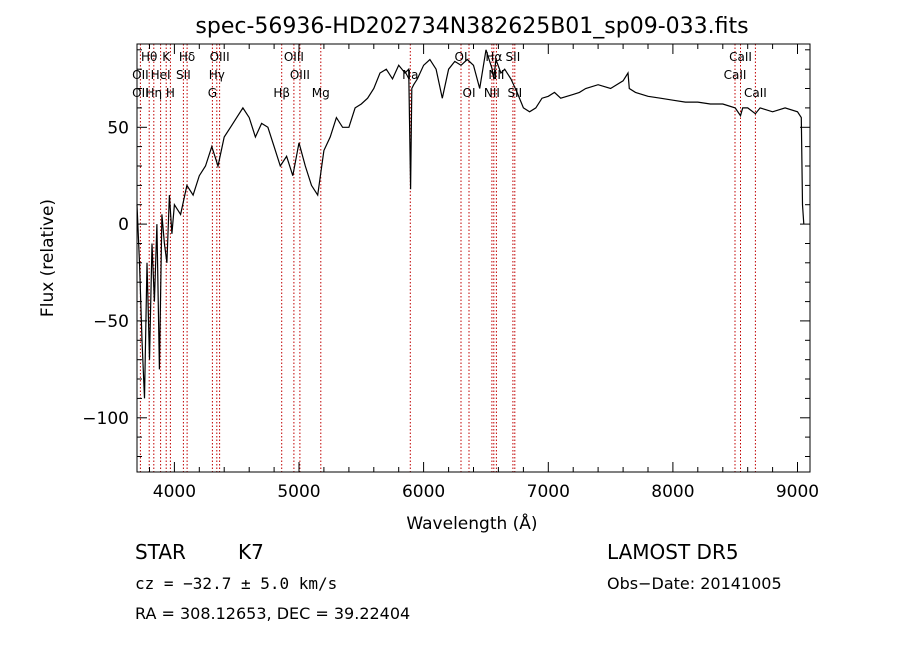 The image size is (900, 649). I want to click on x-tick-label: 4000, so click(174, 492).